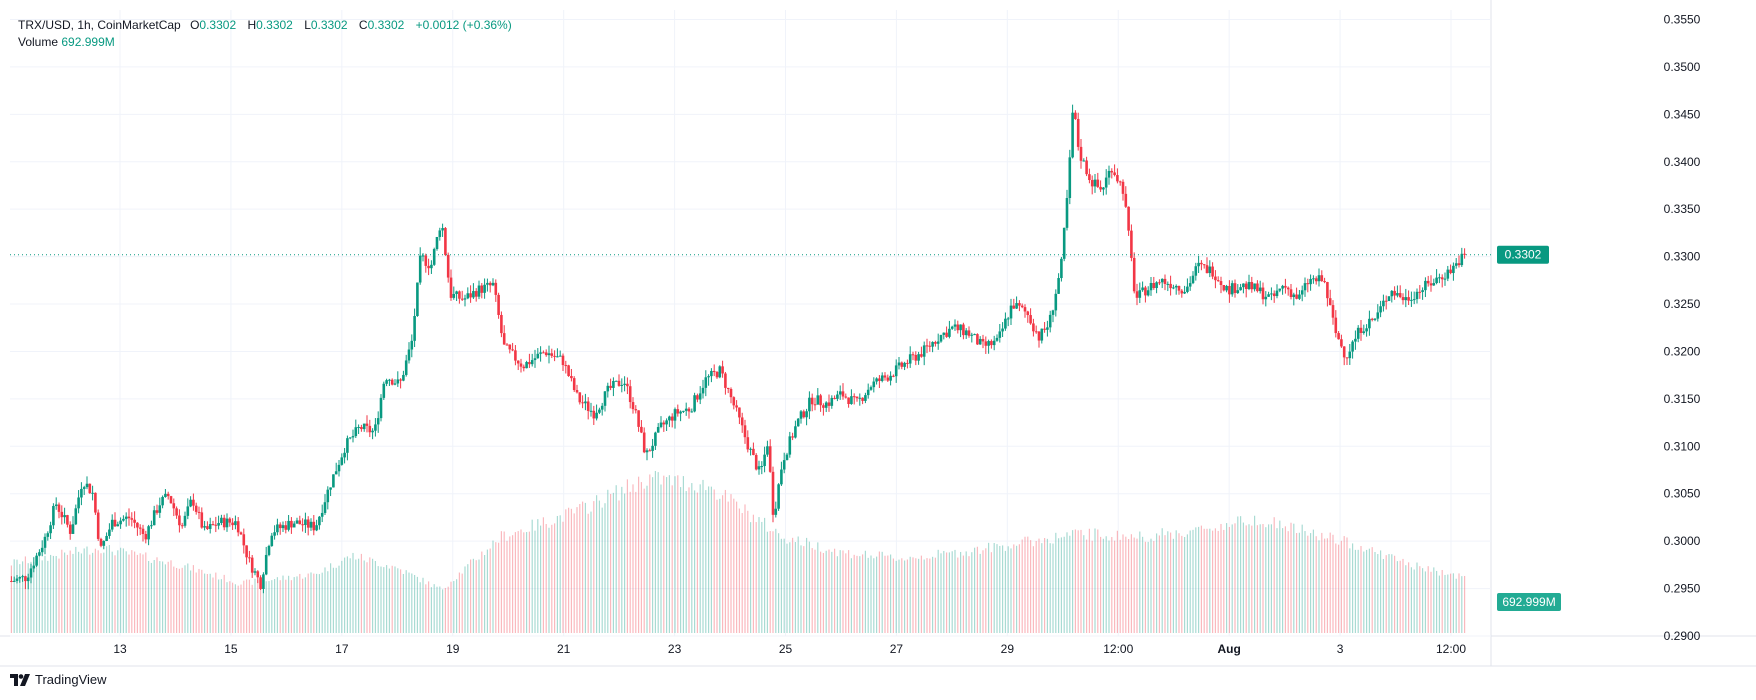 The height and width of the screenshot is (700, 1756). I want to click on tradingview-brand: TradingView, so click(58, 679).